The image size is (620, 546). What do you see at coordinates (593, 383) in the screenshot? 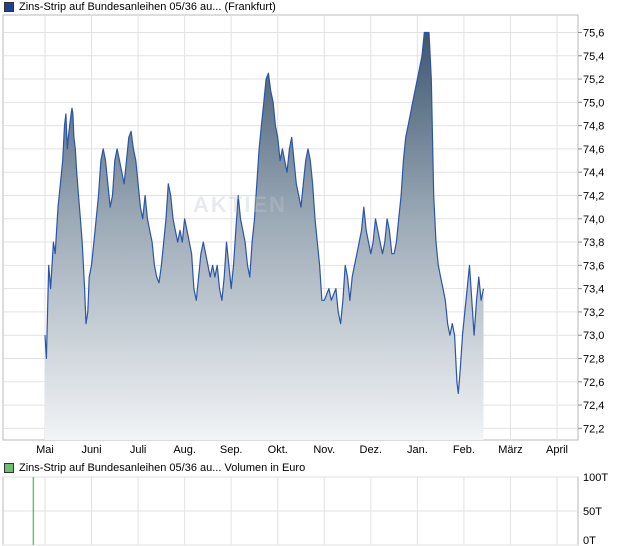
I see `y-tick-label: 72,6` at bounding box center [593, 383].